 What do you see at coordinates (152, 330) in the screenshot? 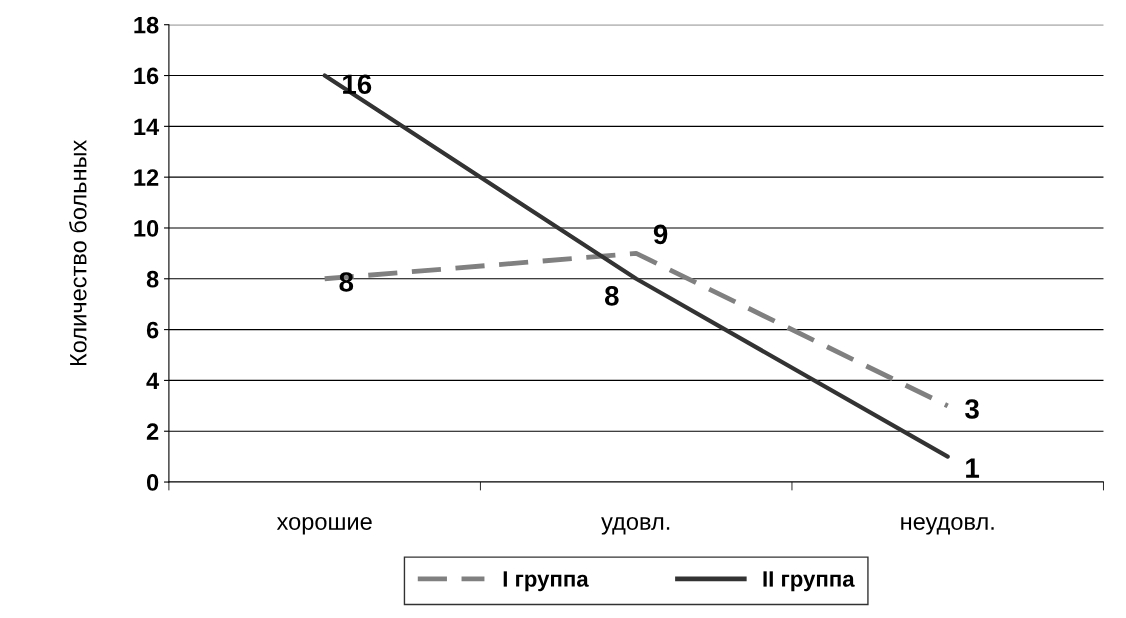
I see `y-tick-label: 6` at bounding box center [152, 330].